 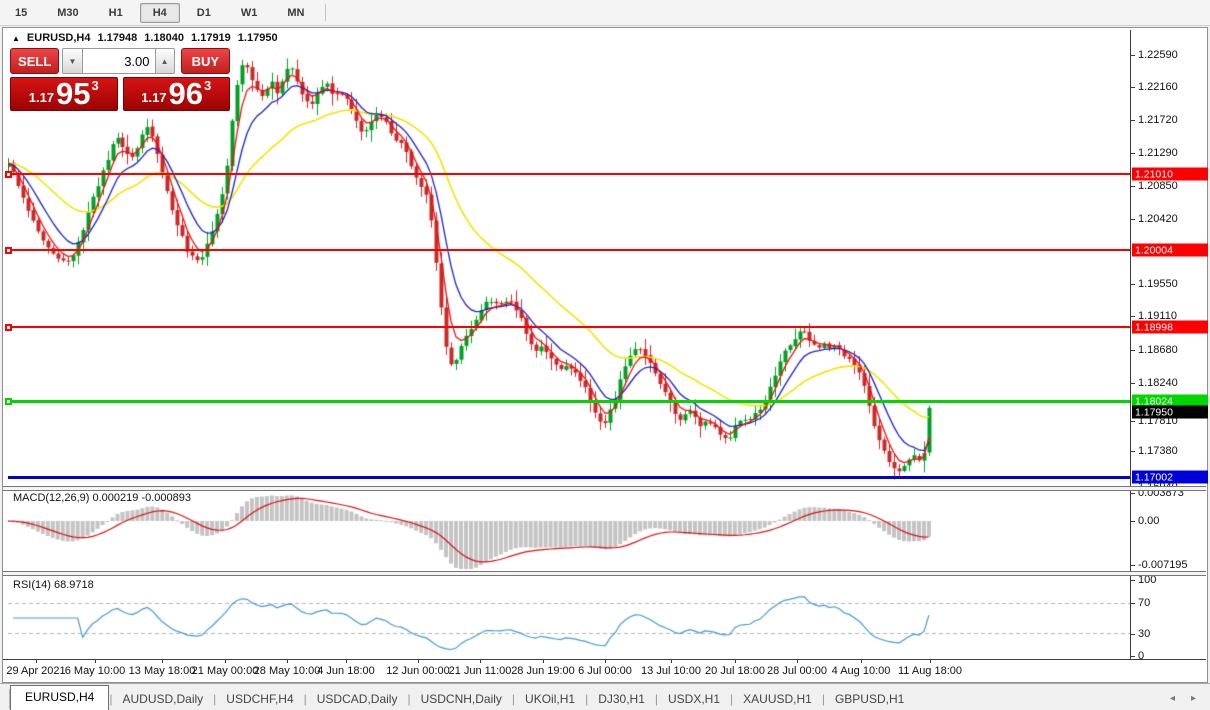 I want to click on collapse-triangle-icon: ▲, so click(x=16, y=38).